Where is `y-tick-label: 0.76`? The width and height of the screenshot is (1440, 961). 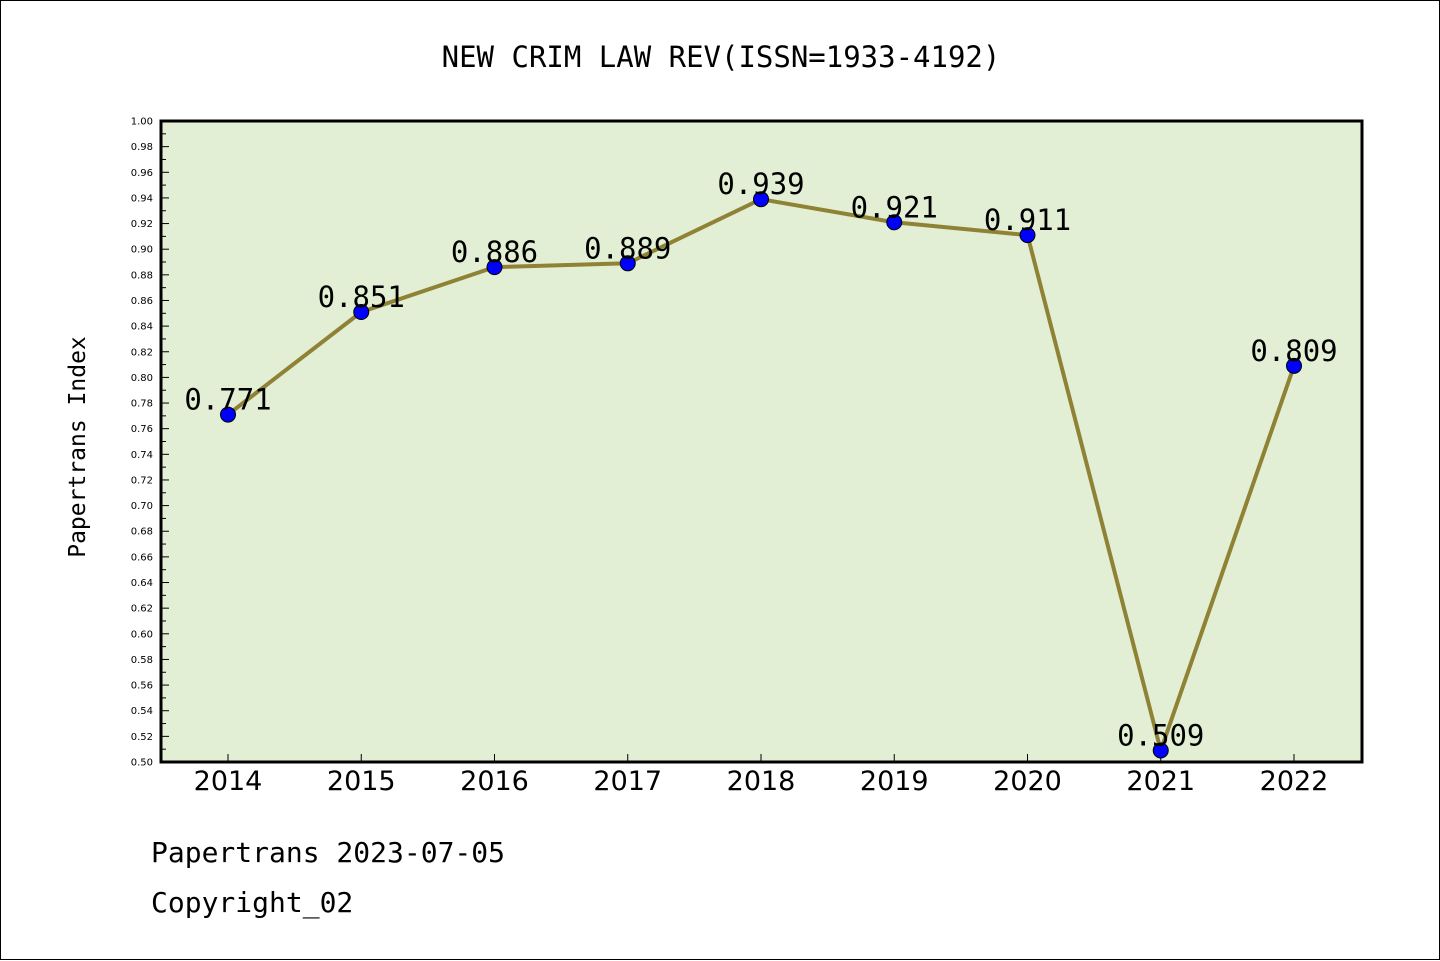
y-tick-label: 0.76 is located at coordinates (142, 429).